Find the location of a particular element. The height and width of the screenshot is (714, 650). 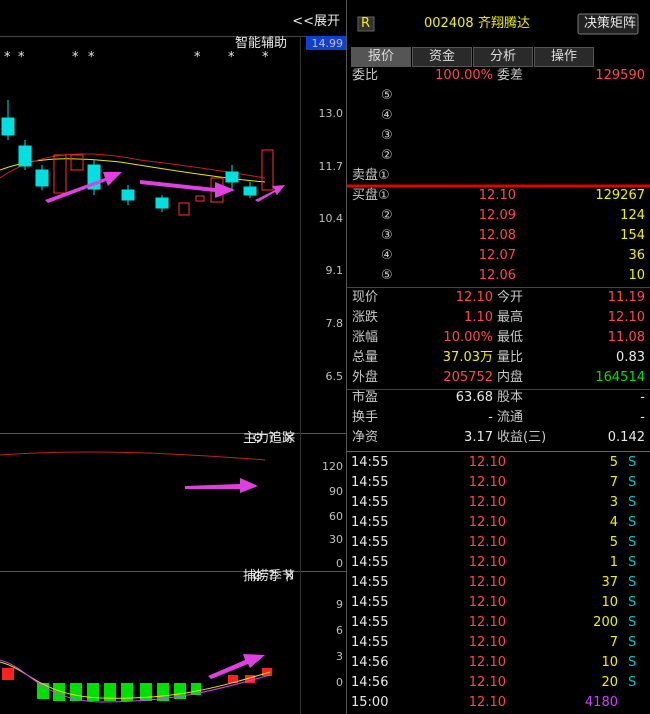

ask-label: ④ is located at coordinates (387, 115).